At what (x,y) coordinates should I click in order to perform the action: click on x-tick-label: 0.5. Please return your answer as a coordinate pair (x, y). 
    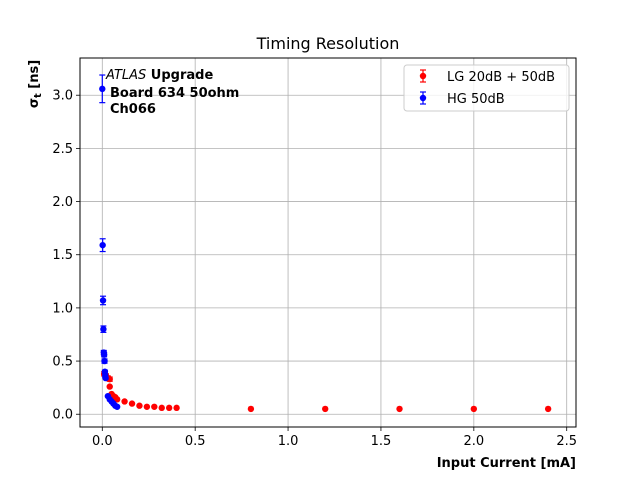
    Looking at the image, I should click on (195, 441).